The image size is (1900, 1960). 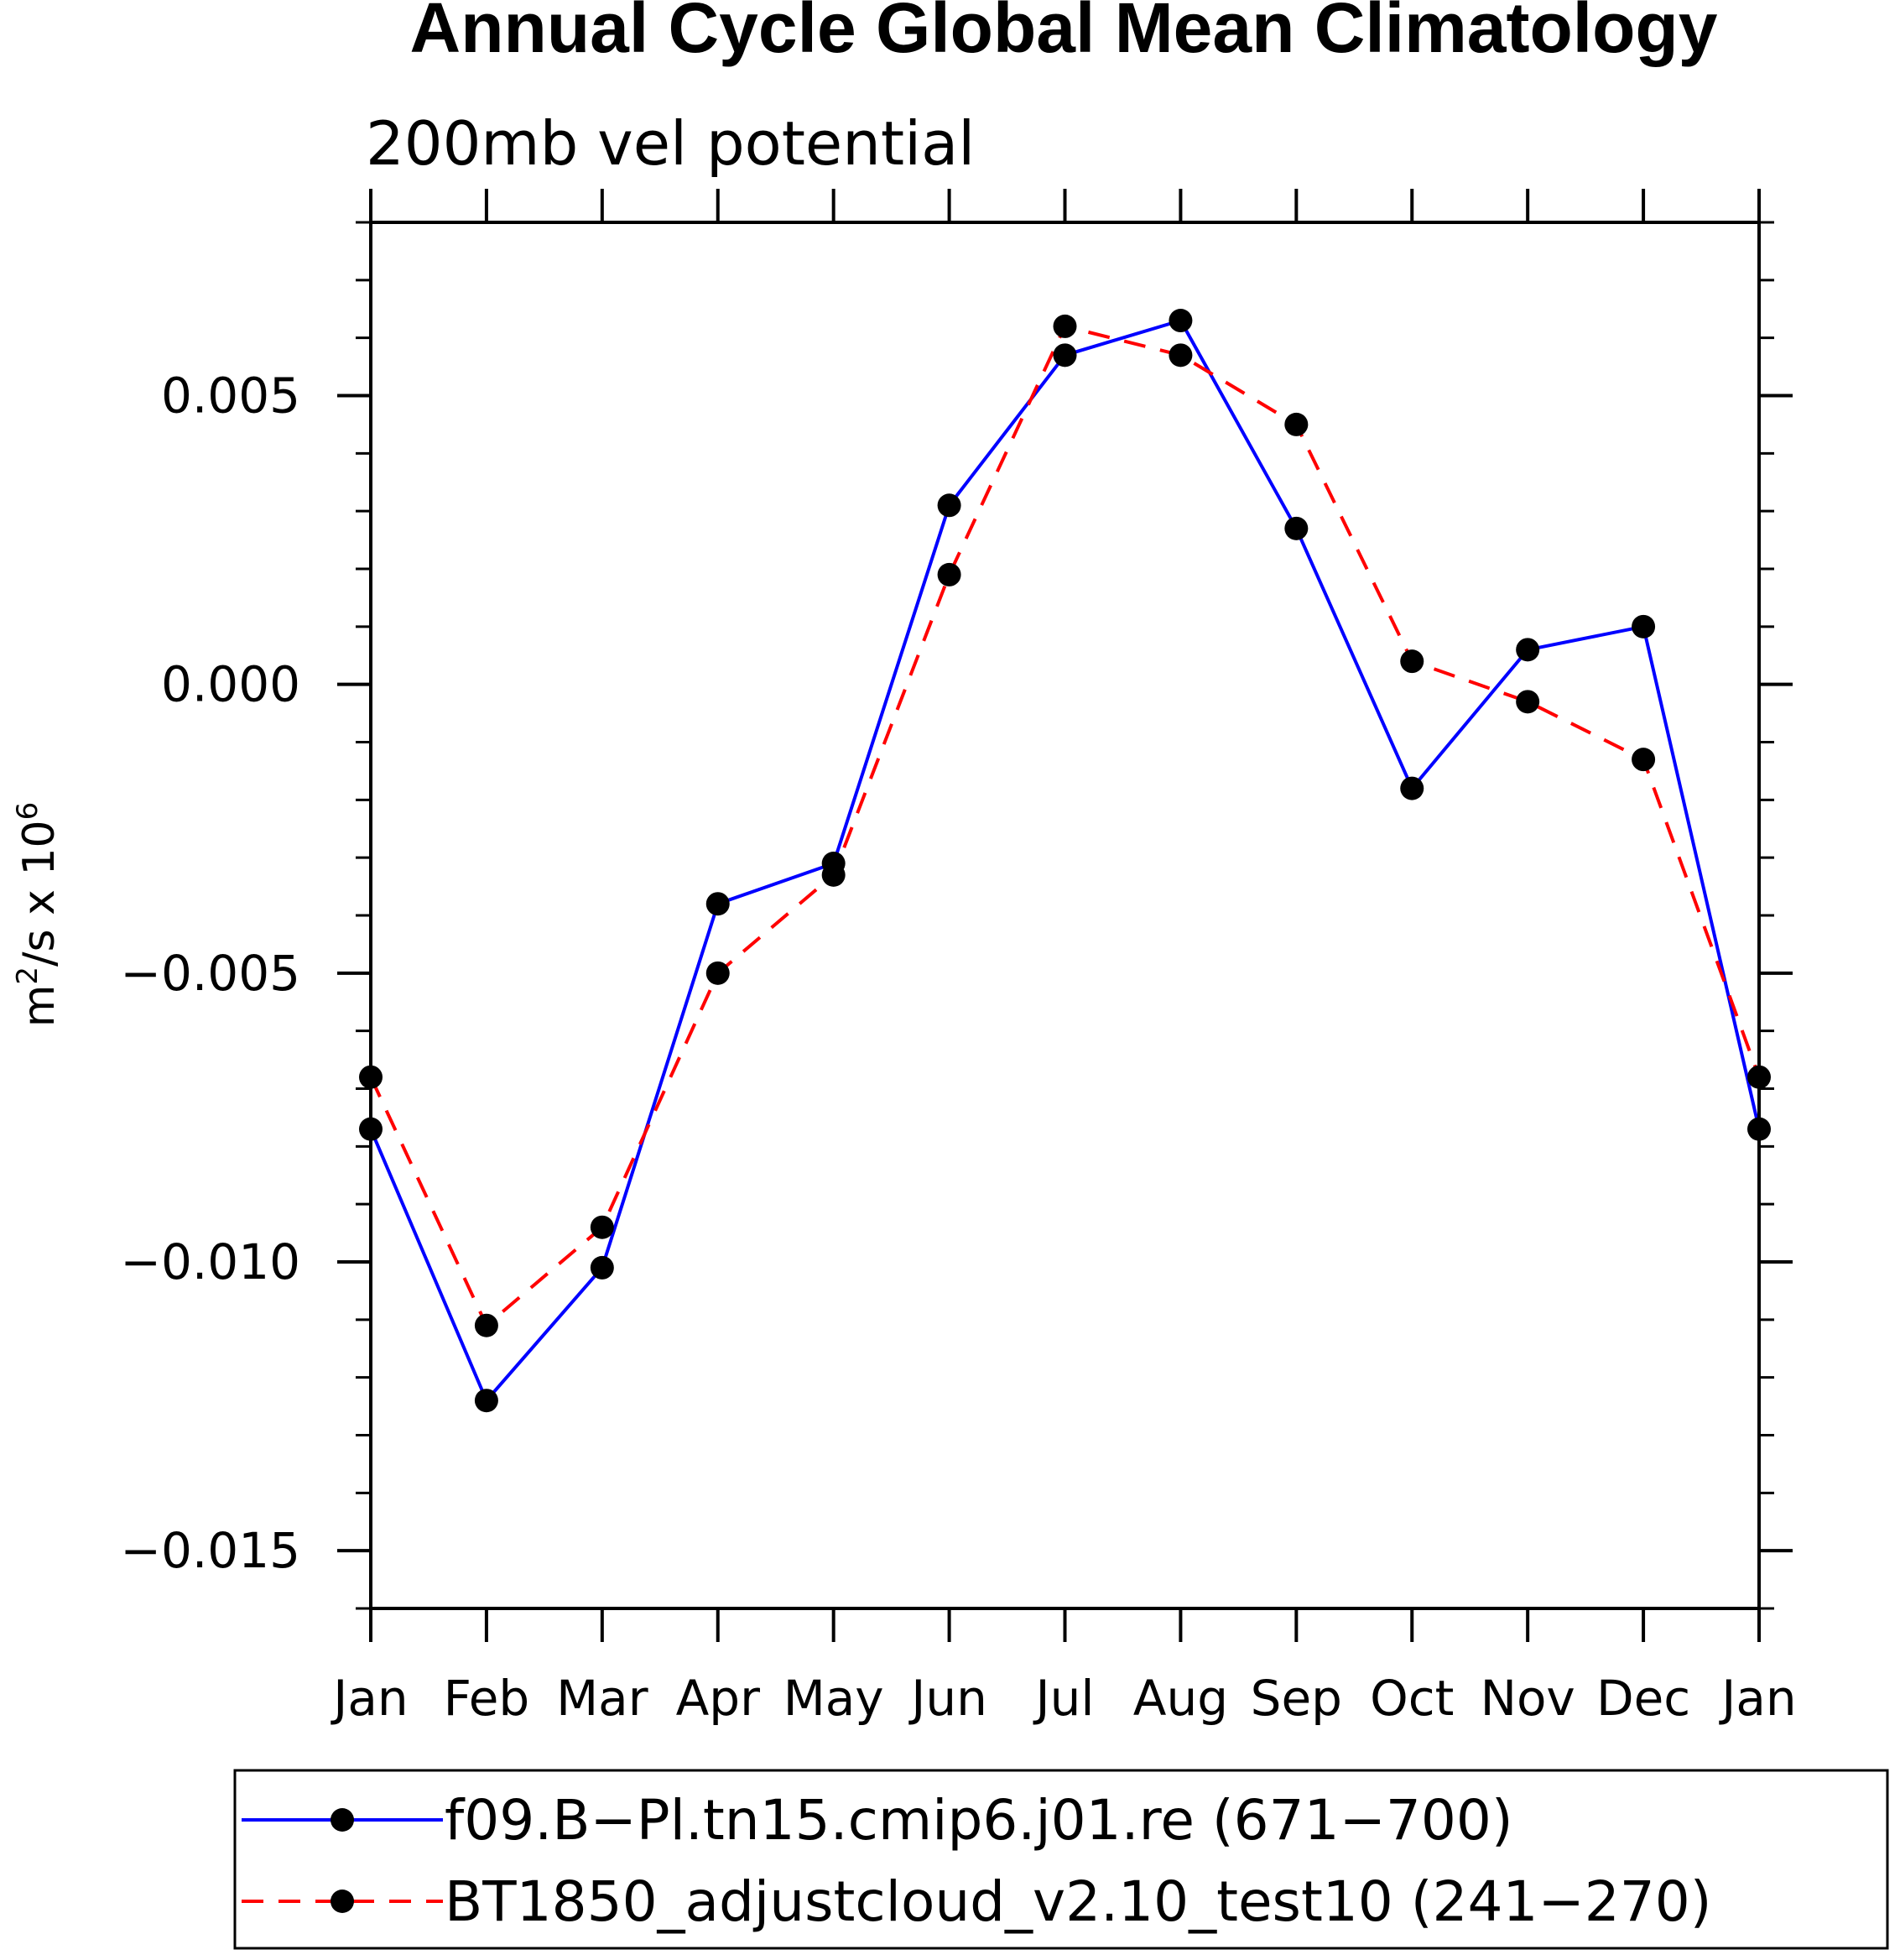 What do you see at coordinates (670, 143) in the screenshot?
I see `chart-subtitle: 200mb vel potential` at bounding box center [670, 143].